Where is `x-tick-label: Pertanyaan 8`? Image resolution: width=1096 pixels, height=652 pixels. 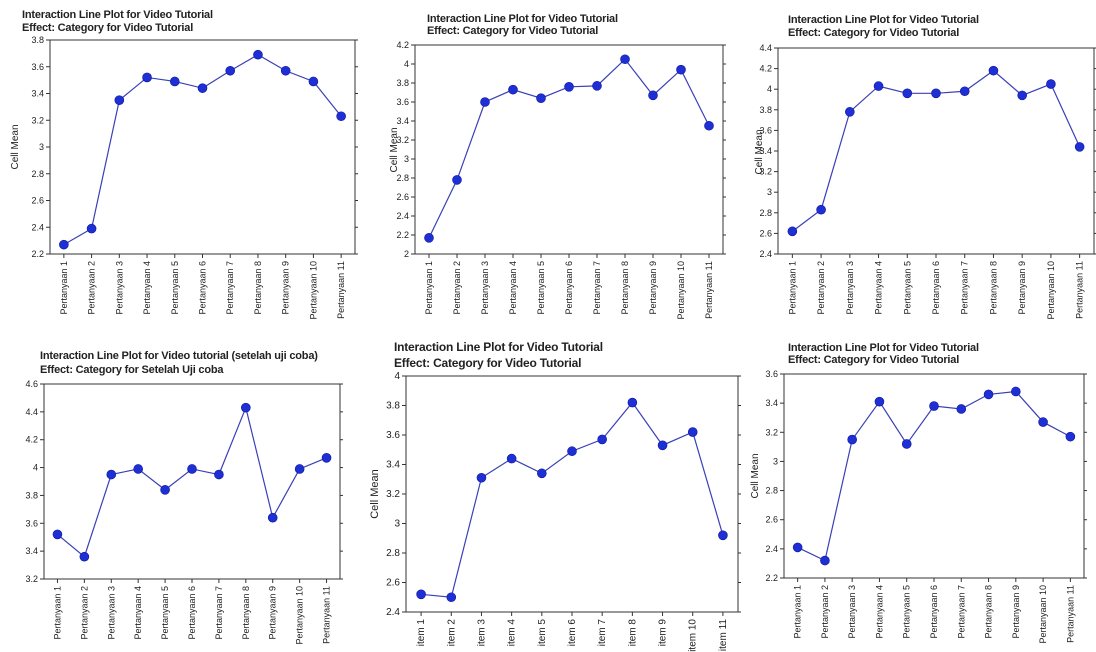
x-tick-label: Pertanyaan 8 is located at coordinates (246, 613).